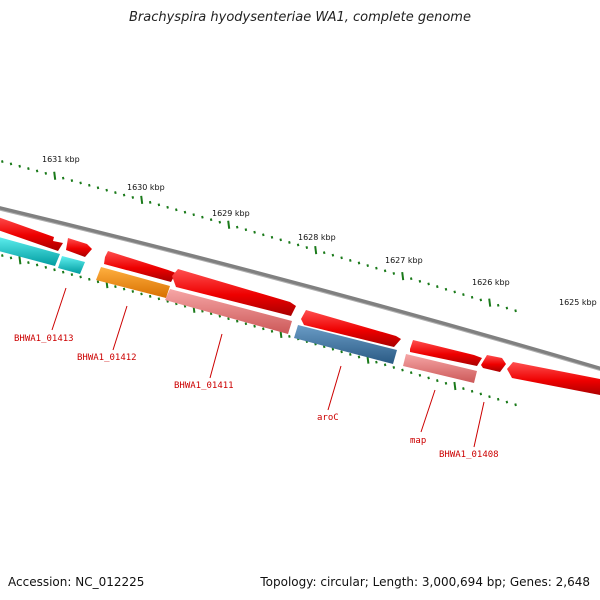 The height and width of the screenshot is (600, 600). I want to click on accession-text: Accession: NC_012225, so click(76, 582).